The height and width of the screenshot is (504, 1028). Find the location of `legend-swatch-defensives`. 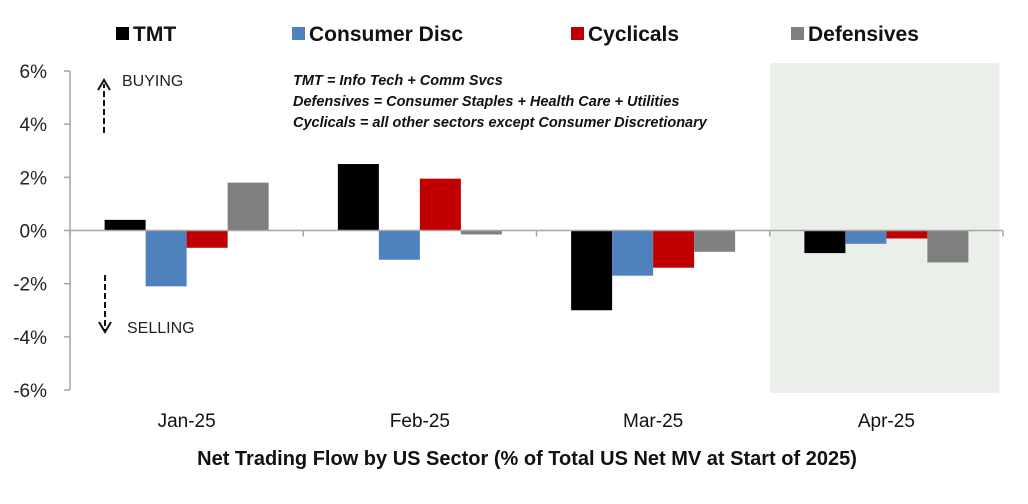

legend-swatch-defensives is located at coordinates (797, 33).